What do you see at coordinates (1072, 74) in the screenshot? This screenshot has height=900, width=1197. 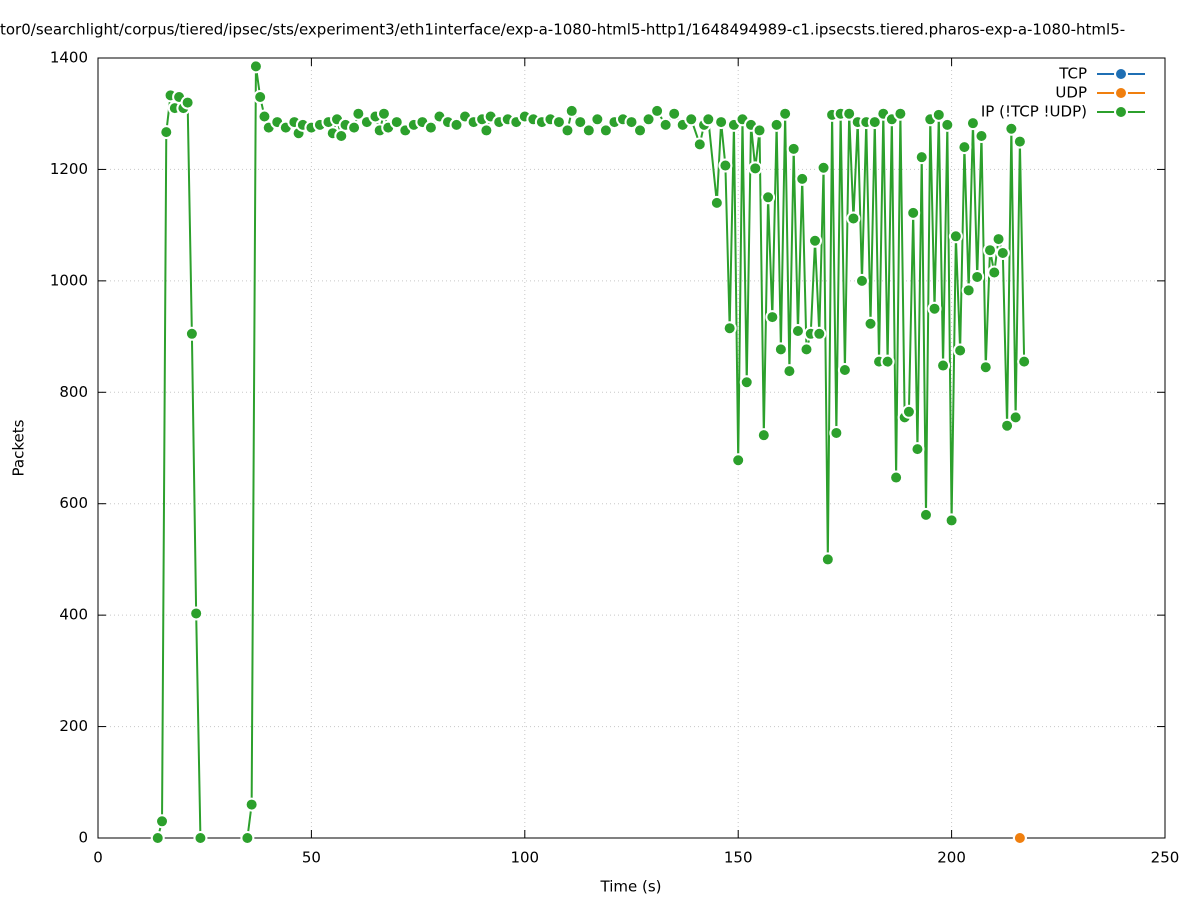 I see `legend-label: TCP` at bounding box center [1072, 74].